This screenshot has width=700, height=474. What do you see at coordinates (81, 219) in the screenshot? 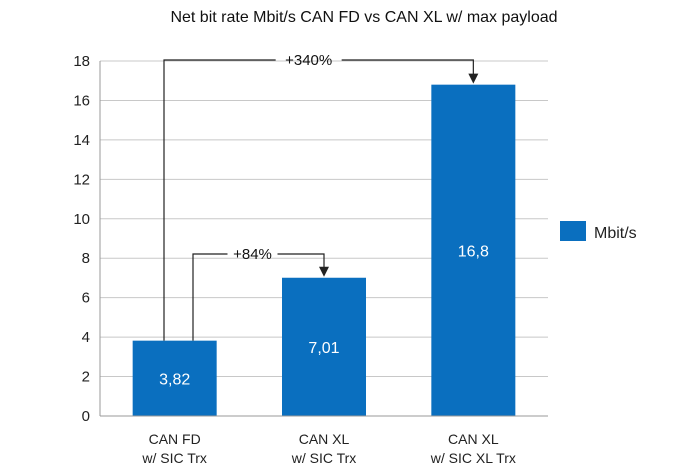
I see `y-tick-label: 10` at bounding box center [81, 219].